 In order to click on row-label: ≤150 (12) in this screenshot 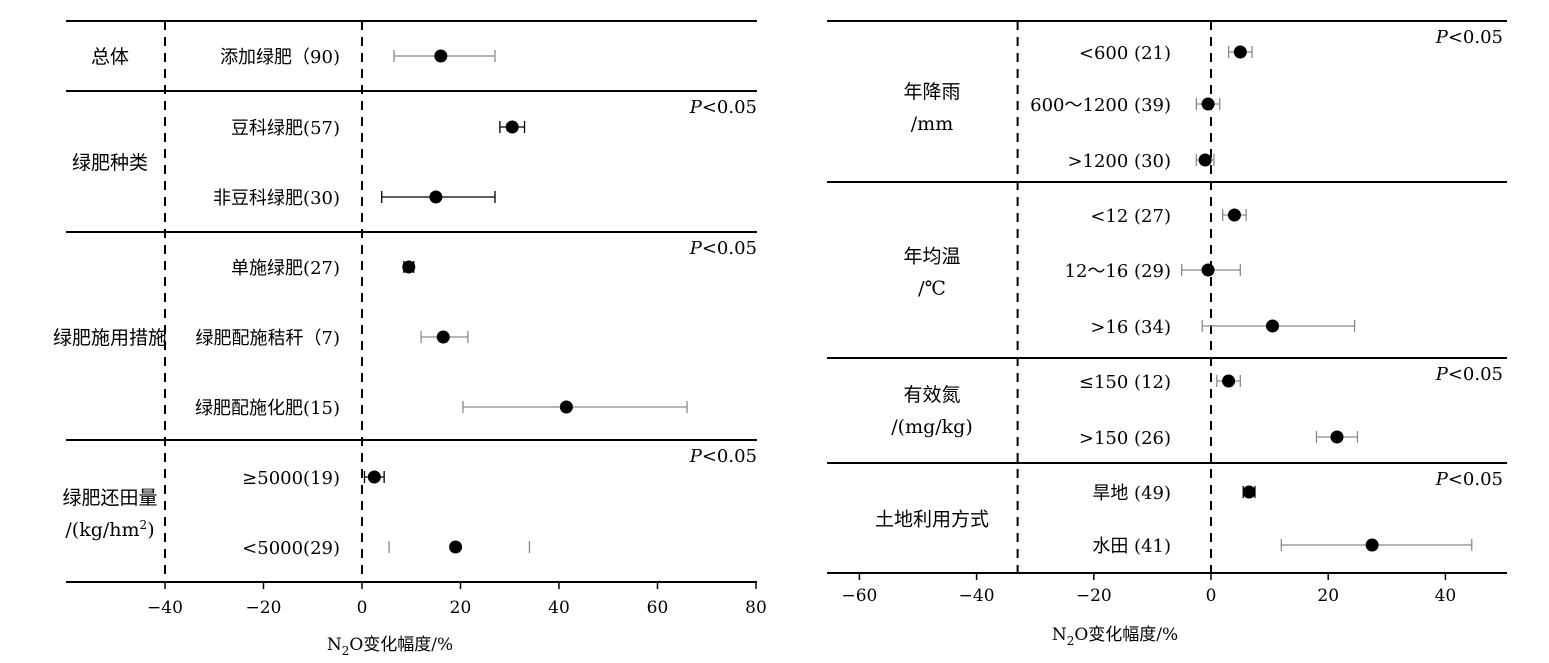, I will do `click(1125, 382)`.